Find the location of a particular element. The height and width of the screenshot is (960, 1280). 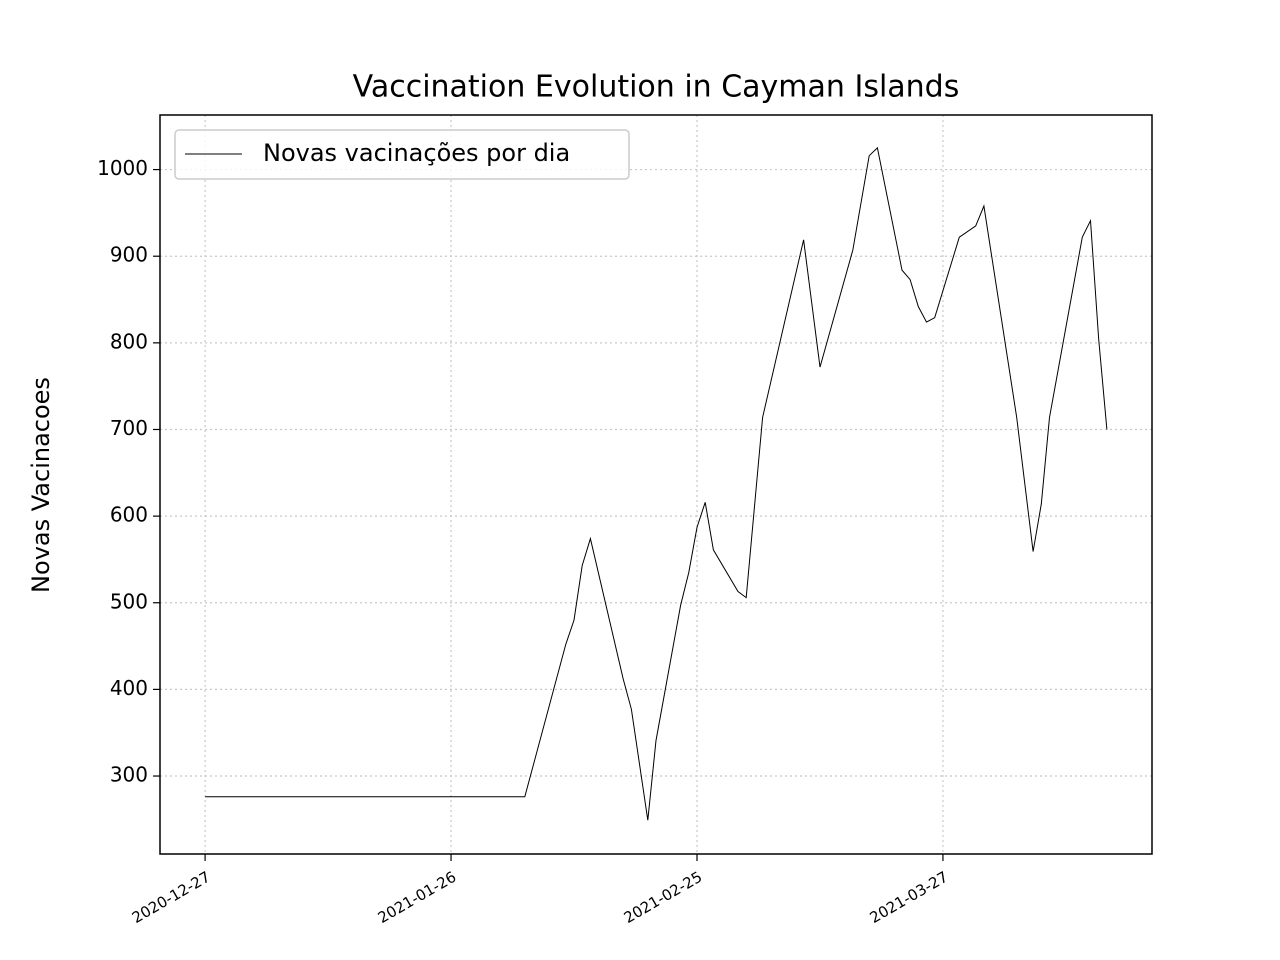

y-tick-label: 600 is located at coordinates (129, 515).